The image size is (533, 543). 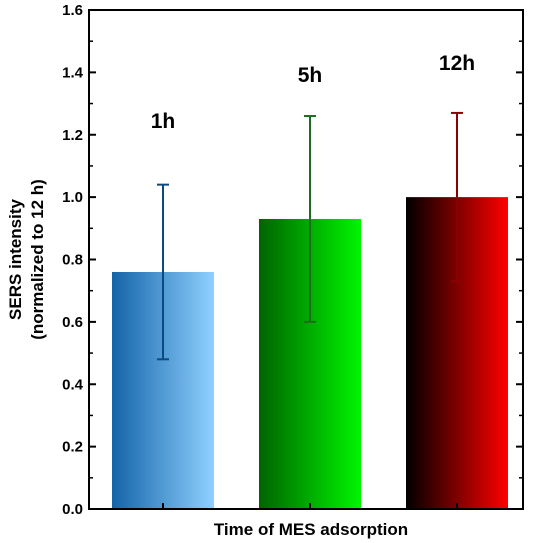 I want to click on y-tick-label: 1.0, so click(x=72, y=197).